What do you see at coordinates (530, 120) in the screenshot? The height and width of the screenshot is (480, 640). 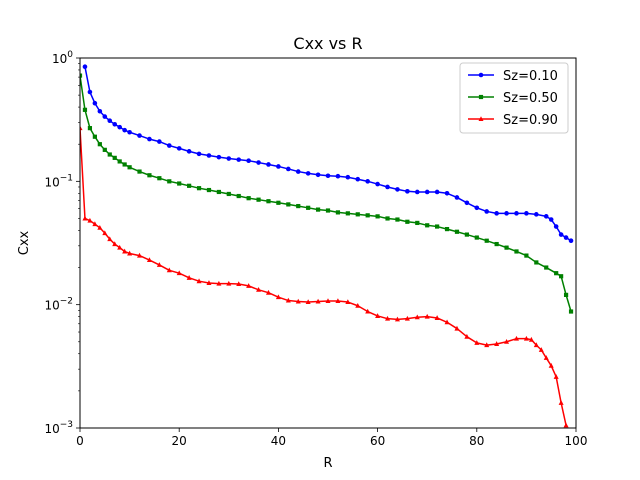 I see `legend-label: Sz=0.90` at bounding box center [530, 120].